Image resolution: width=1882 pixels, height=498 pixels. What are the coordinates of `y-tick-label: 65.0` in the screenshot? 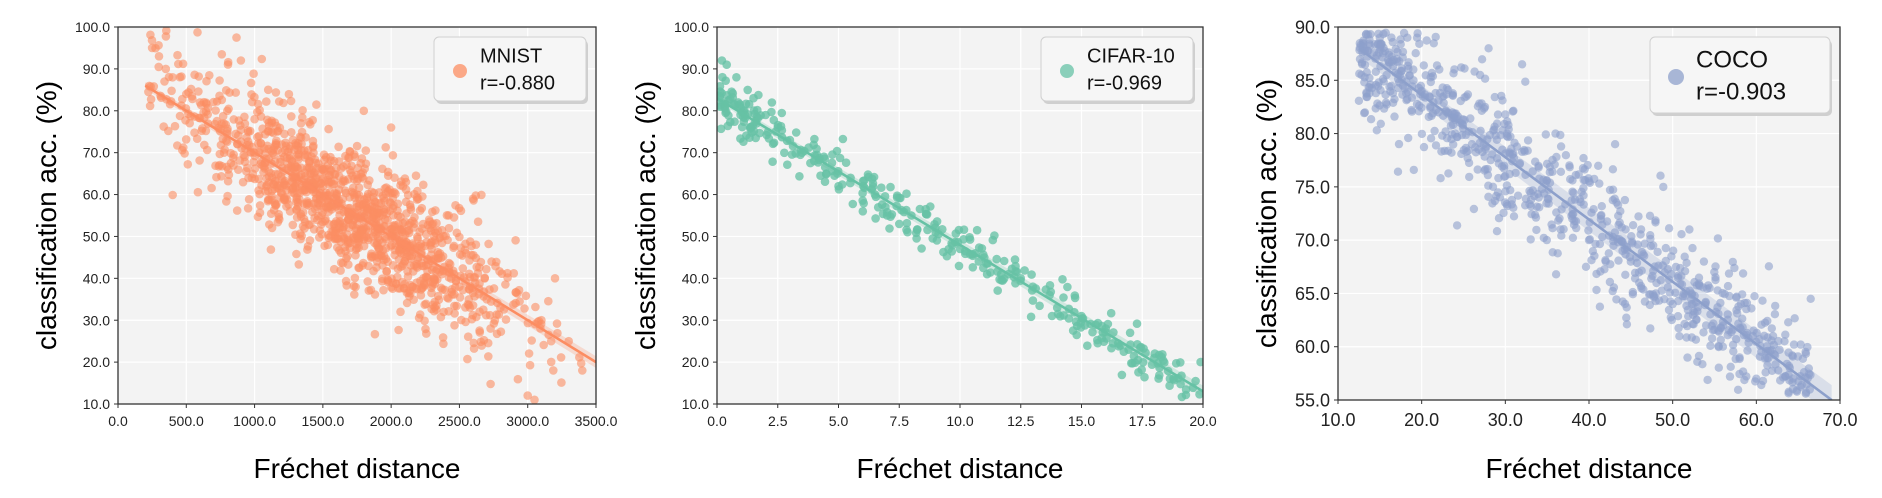 It's located at (1312, 294).